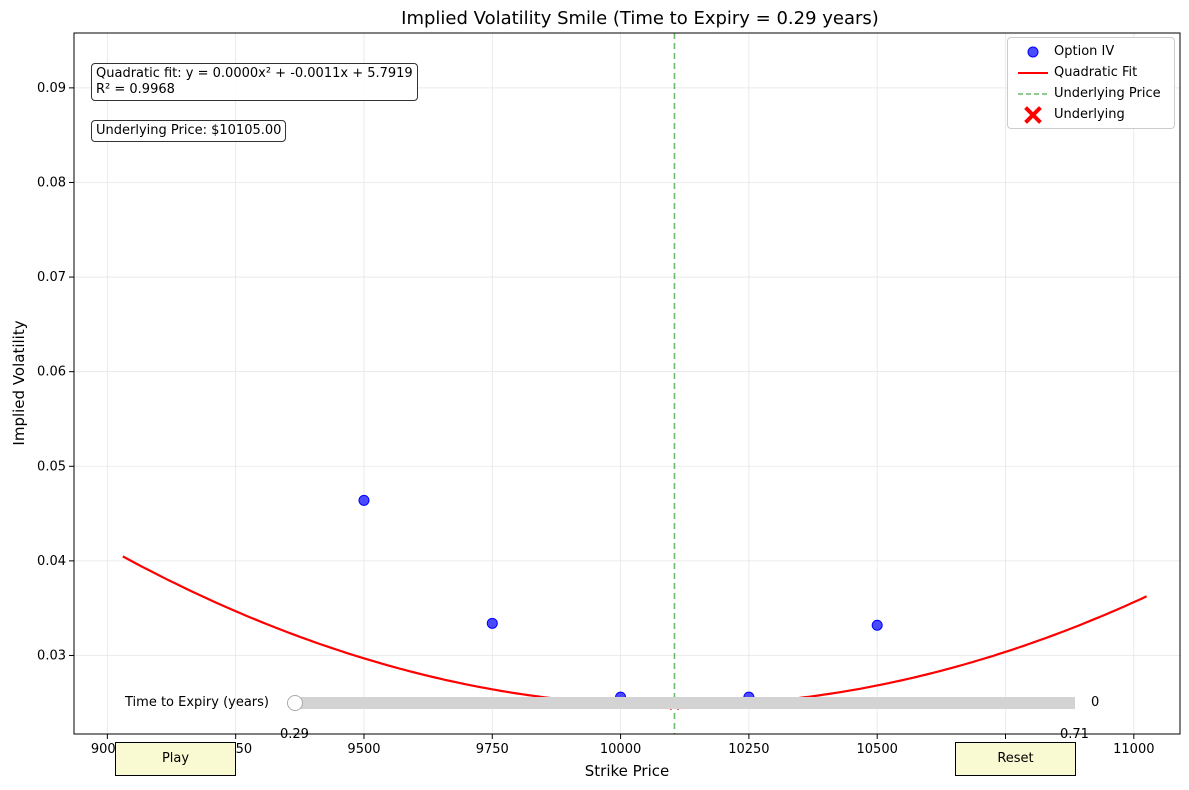 The width and height of the screenshot is (1189, 790). I want to click on y-tick-label: 0.05, so click(51, 466).